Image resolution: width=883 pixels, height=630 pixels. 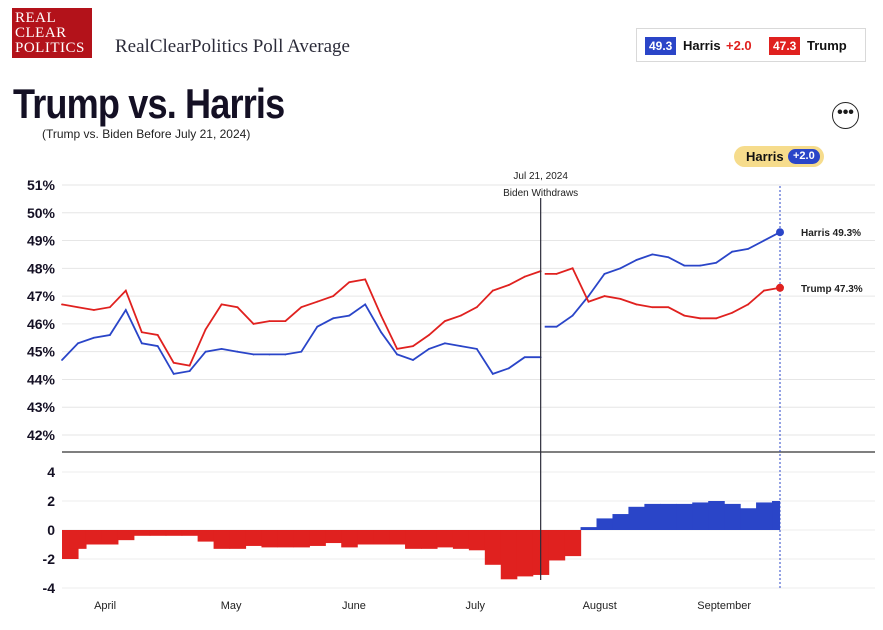 I want to click on trump-end-dot, so click(x=780, y=287).